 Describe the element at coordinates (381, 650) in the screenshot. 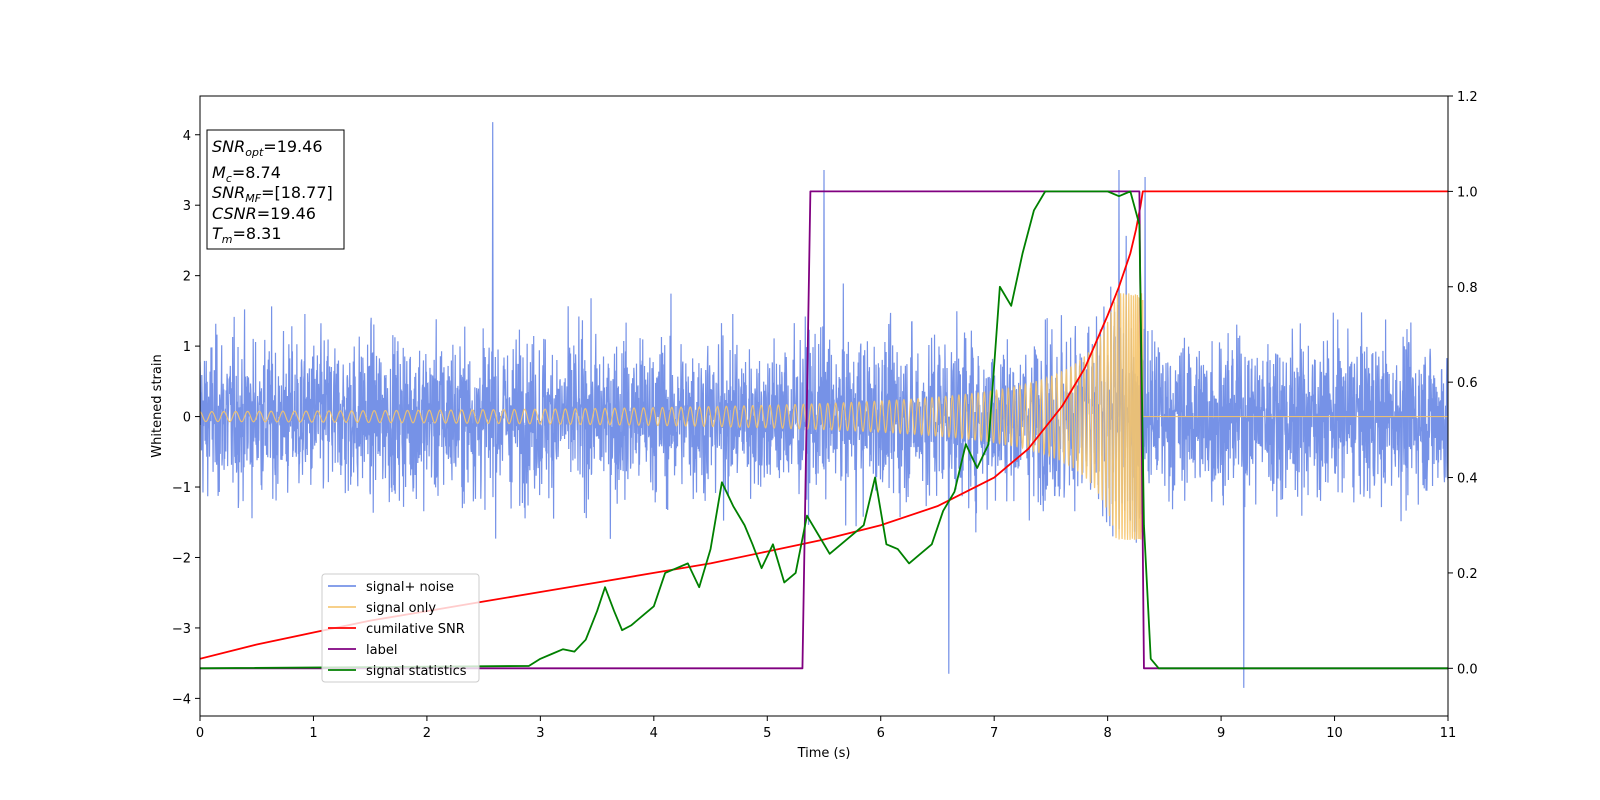

I see `legend-label: label` at that location.